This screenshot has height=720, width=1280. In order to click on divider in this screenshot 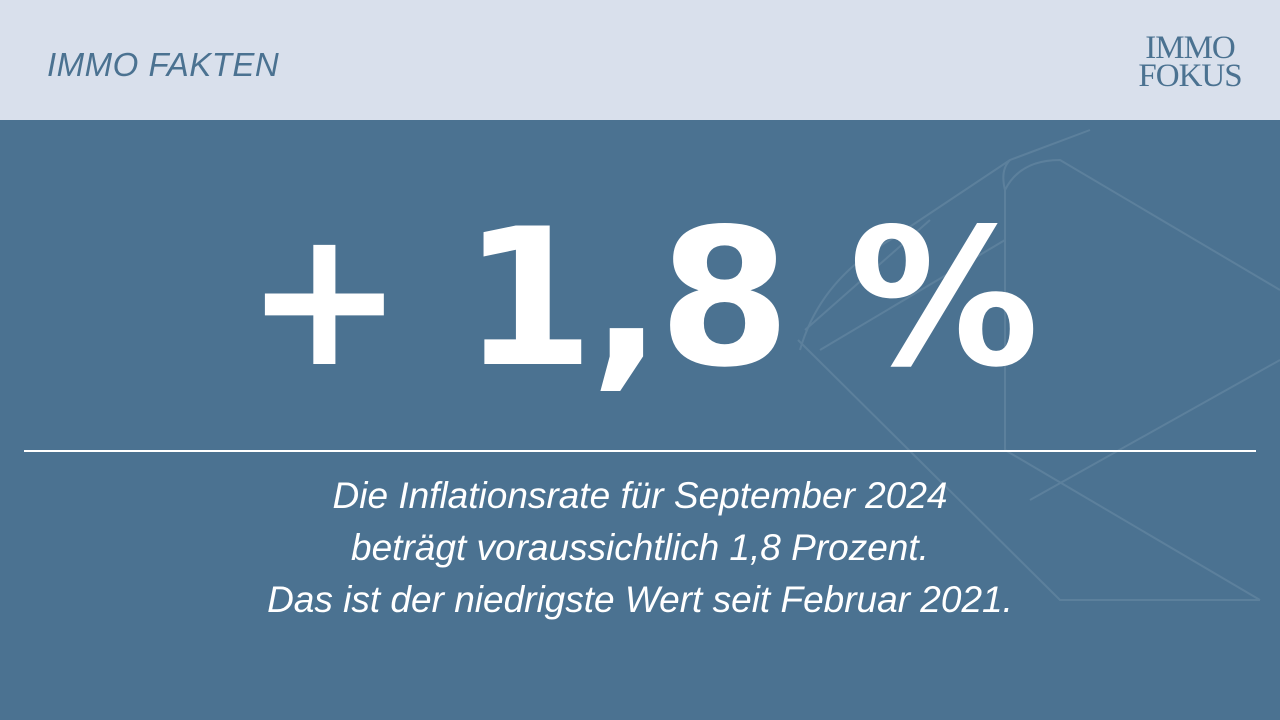, I will do `click(640, 451)`.